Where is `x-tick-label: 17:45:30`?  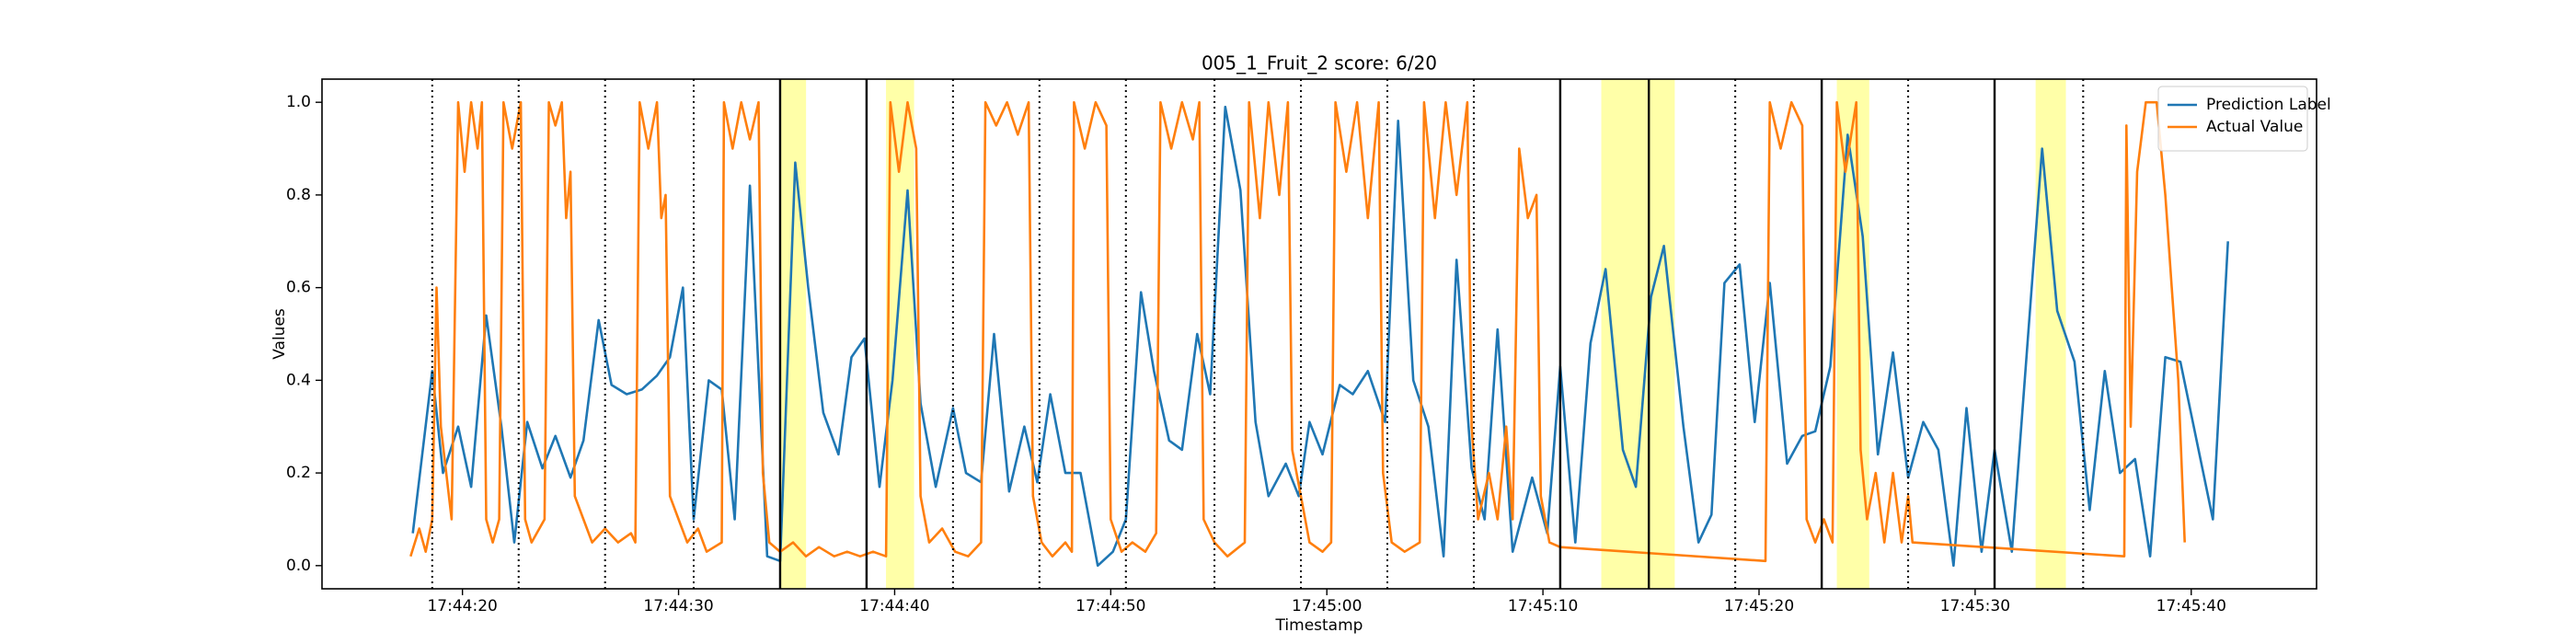
x-tick-label: 17:45:30 is located at coordinates (1975, 606).